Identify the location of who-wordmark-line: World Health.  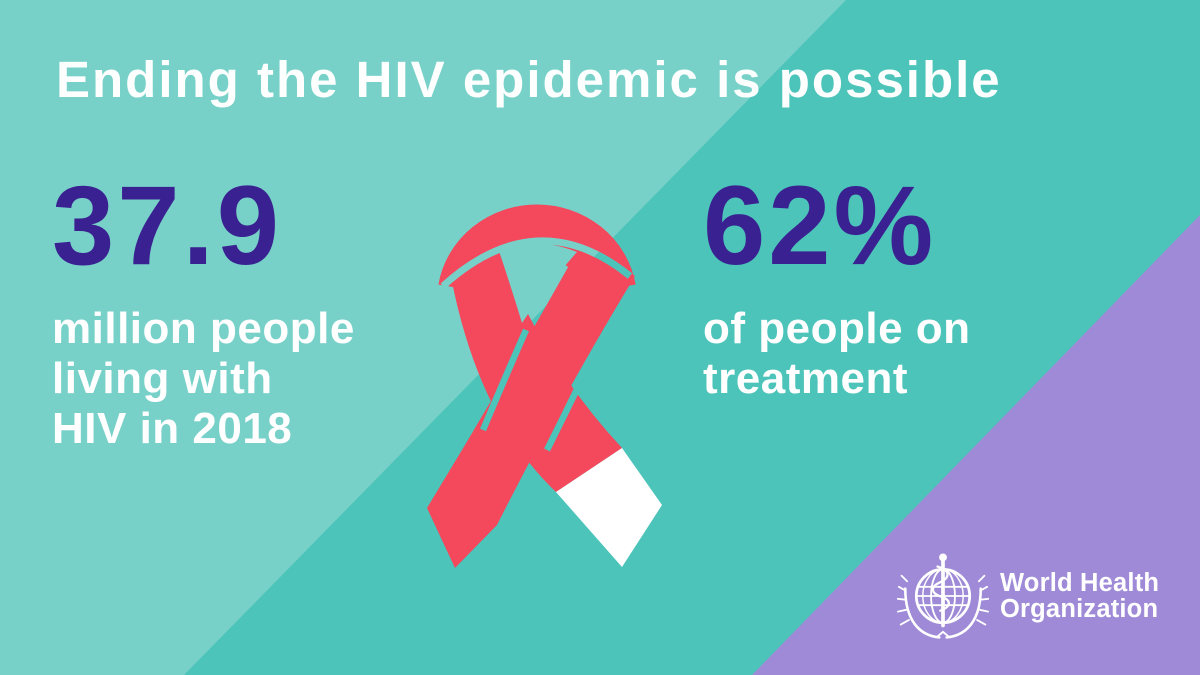
(1080, 583).